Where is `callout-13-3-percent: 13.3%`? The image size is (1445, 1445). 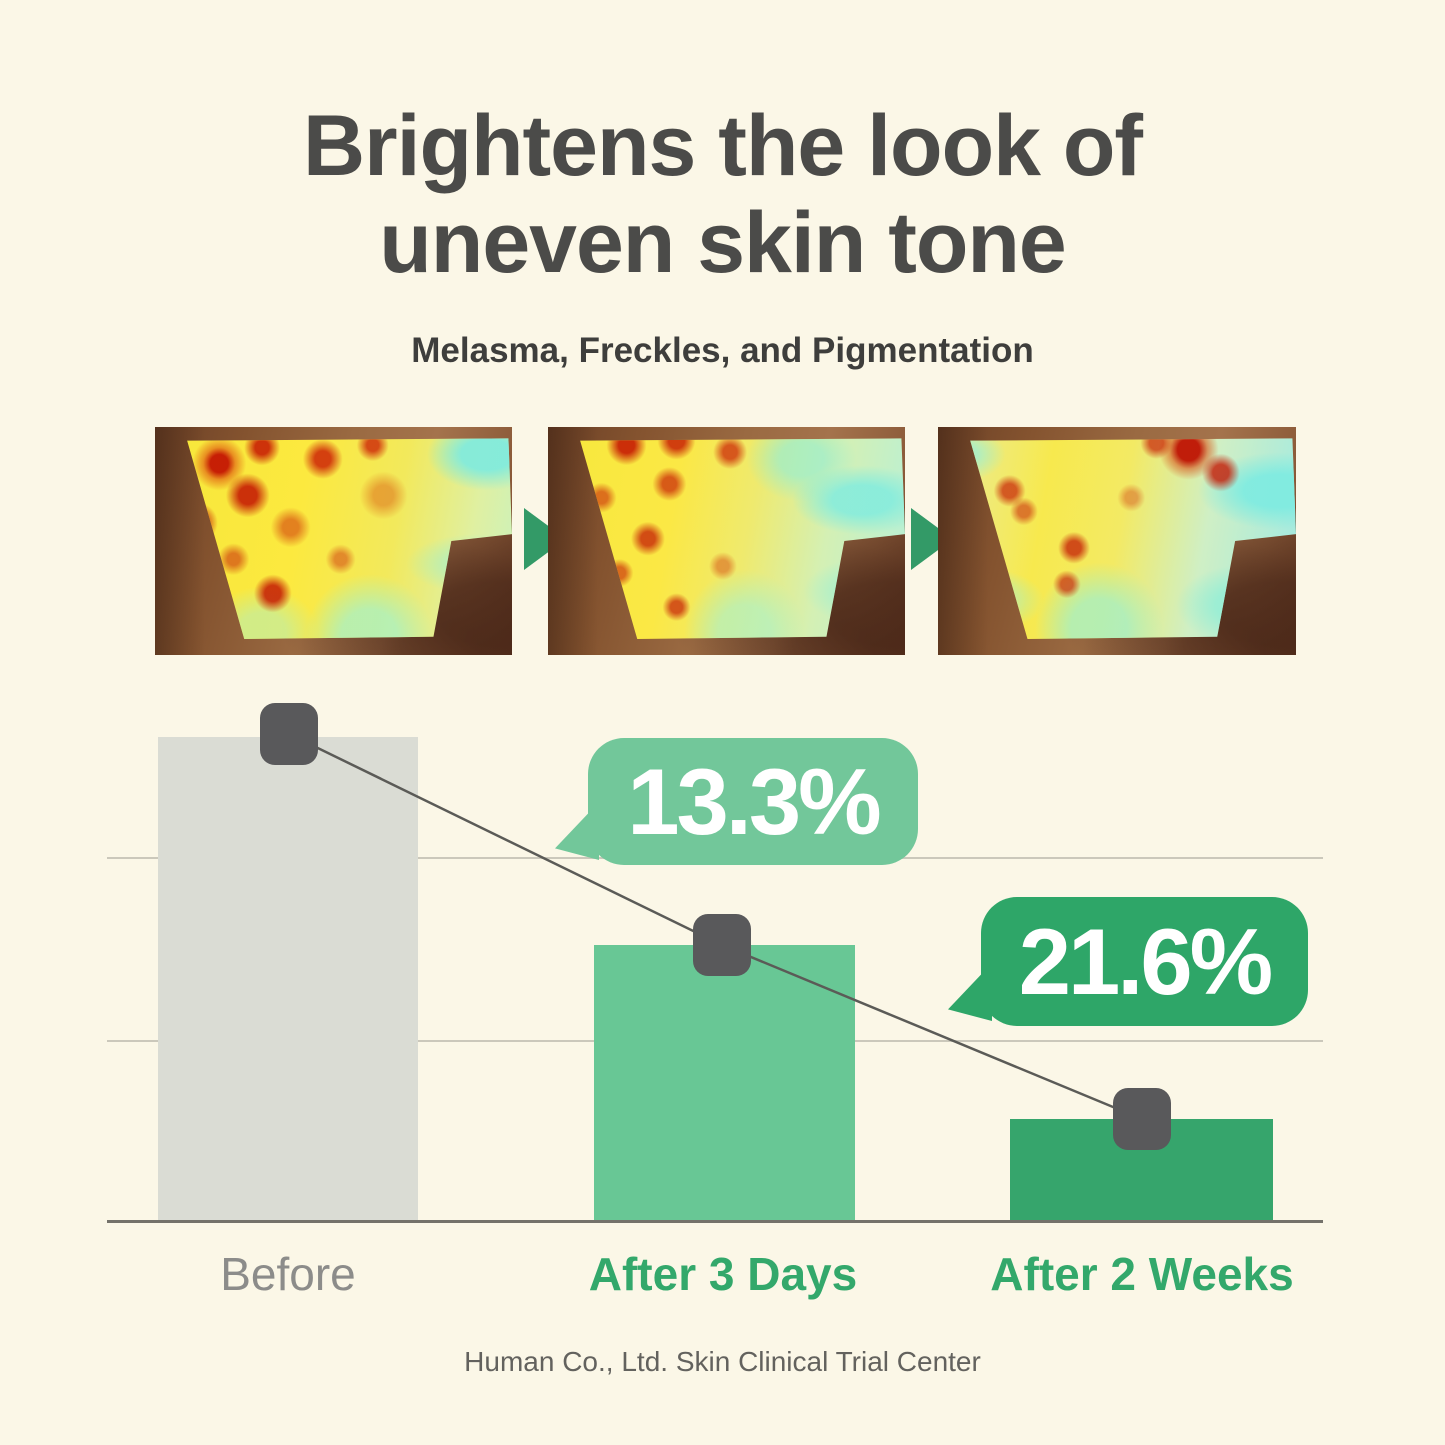 callout-13-3-percent: 13.3% is located at coordinates (736, 801).